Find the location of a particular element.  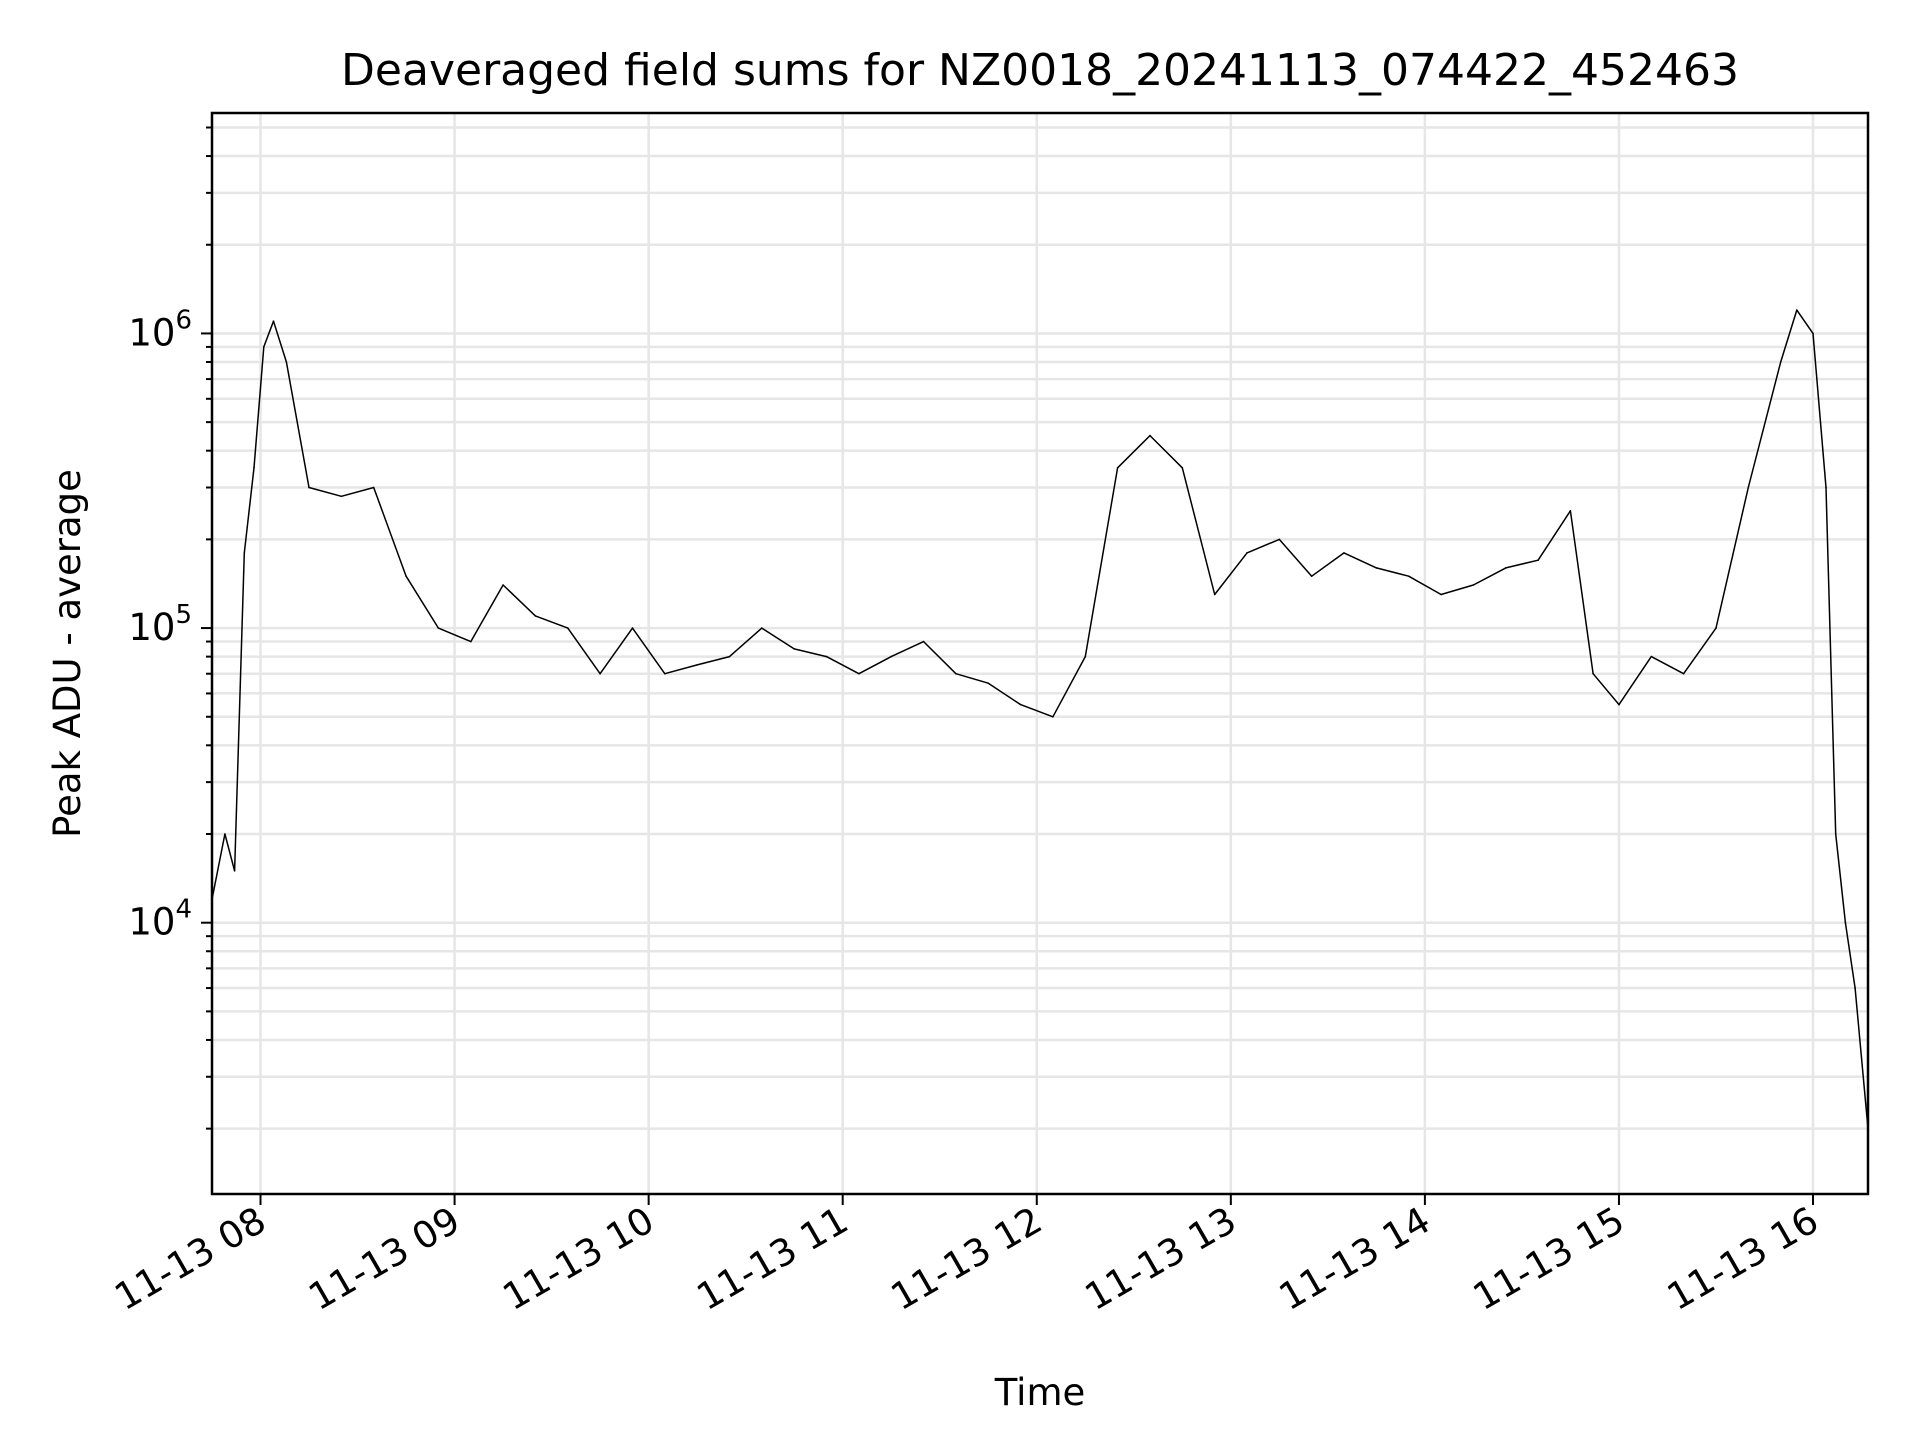

y-tick-label-exponent: 6 is located at coordinates (183, 320).